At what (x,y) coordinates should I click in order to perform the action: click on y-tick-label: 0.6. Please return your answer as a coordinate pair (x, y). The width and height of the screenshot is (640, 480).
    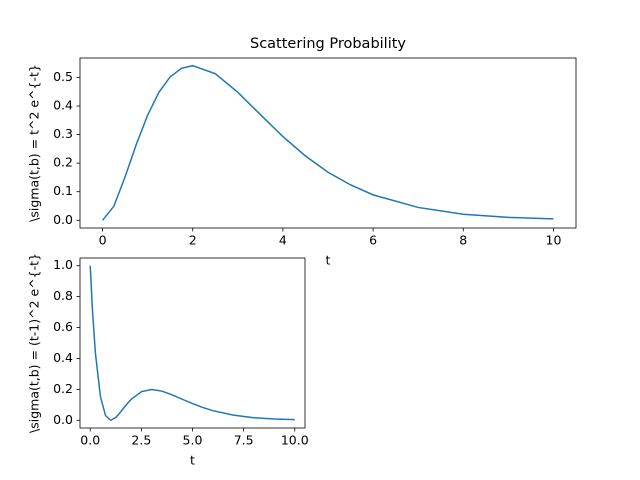
    Looking at the image, I should click on (63, 326).